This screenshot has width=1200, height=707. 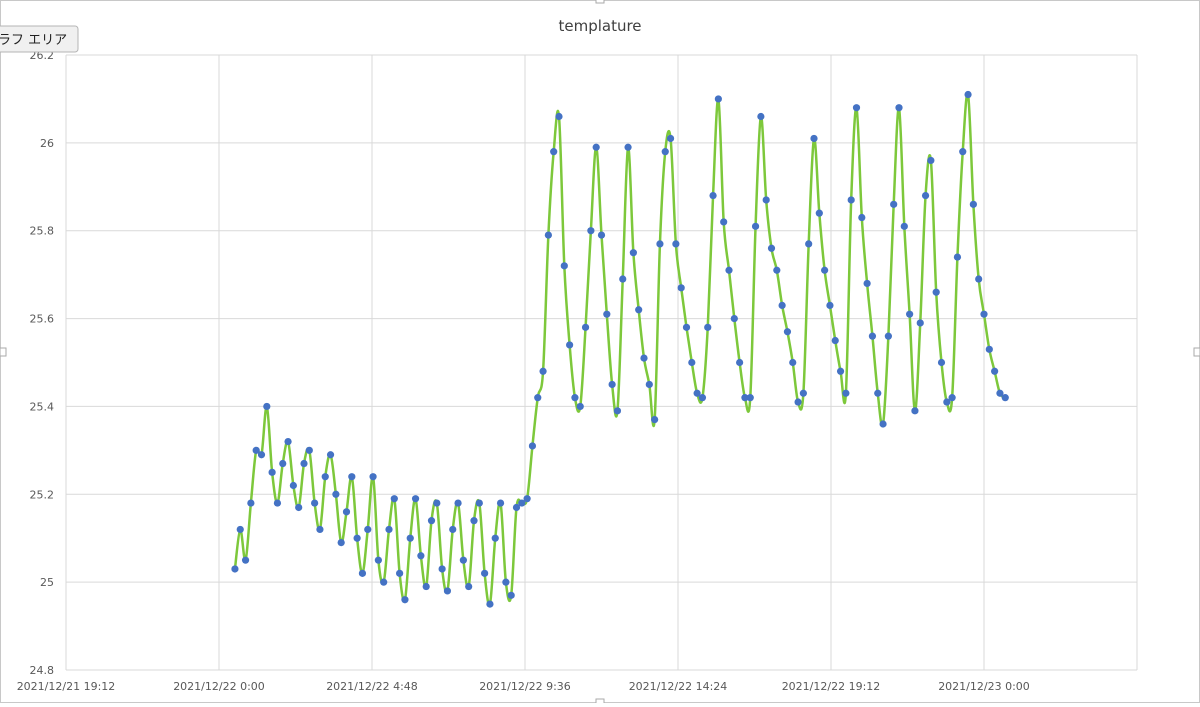 I want to click on y-tick-label: 24.8, so click(x=42, y=670).